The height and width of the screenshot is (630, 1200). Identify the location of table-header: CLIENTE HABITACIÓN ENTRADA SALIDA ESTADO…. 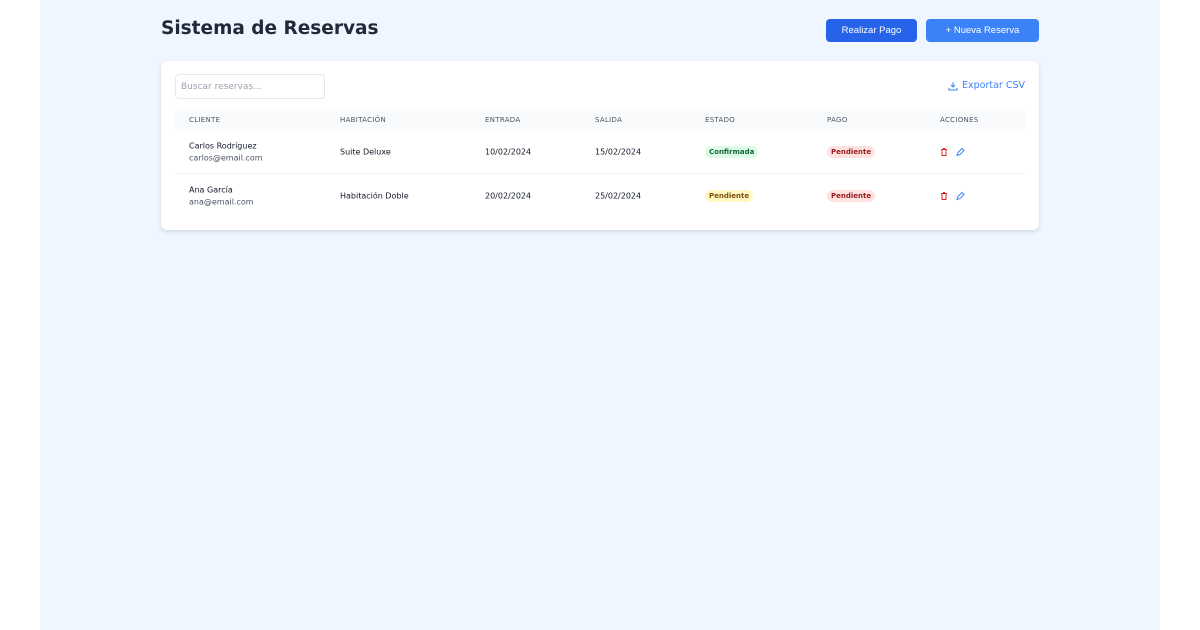
(600, 120).